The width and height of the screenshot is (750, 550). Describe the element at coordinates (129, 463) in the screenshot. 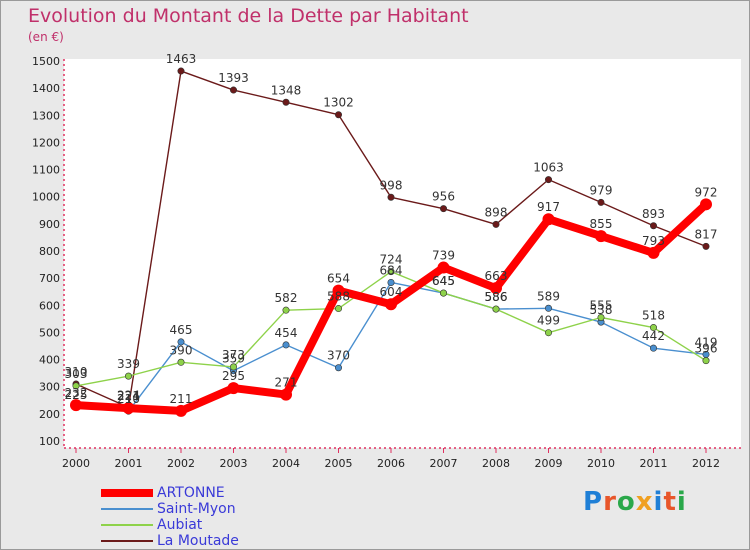

I see `x-tick-label: 2001` at that location.